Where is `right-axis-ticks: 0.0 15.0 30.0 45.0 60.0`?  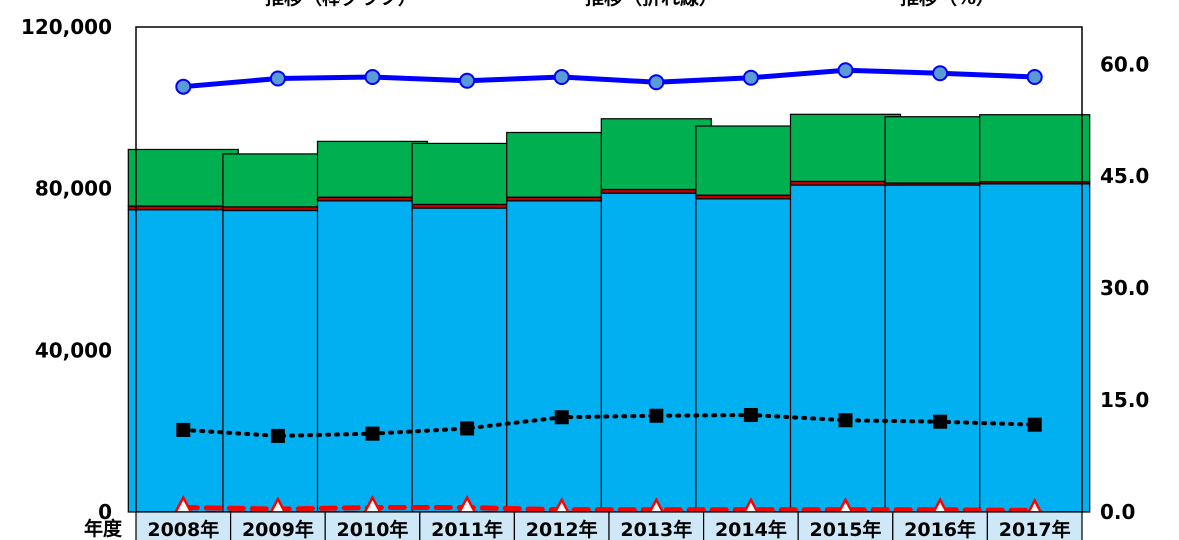
right-axis-ticks: 0.0 15.0 30.0 45.0 60.0 is located at coordinates (1124, 288).